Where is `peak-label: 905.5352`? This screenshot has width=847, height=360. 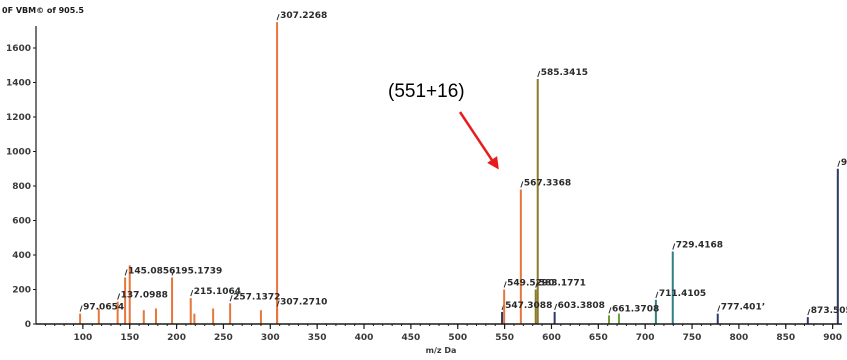 peak-label: 905.5352 is located at coordinates (844, 163).